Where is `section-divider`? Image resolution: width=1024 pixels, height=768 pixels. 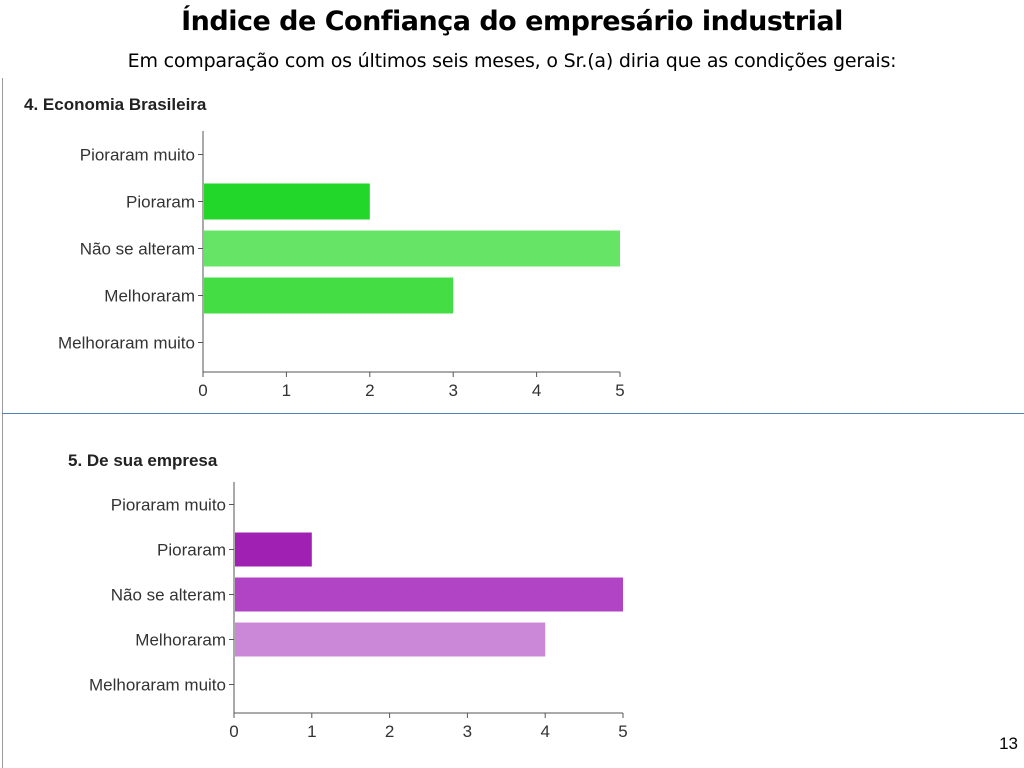 section-divider is located at coordinates (513, 413).